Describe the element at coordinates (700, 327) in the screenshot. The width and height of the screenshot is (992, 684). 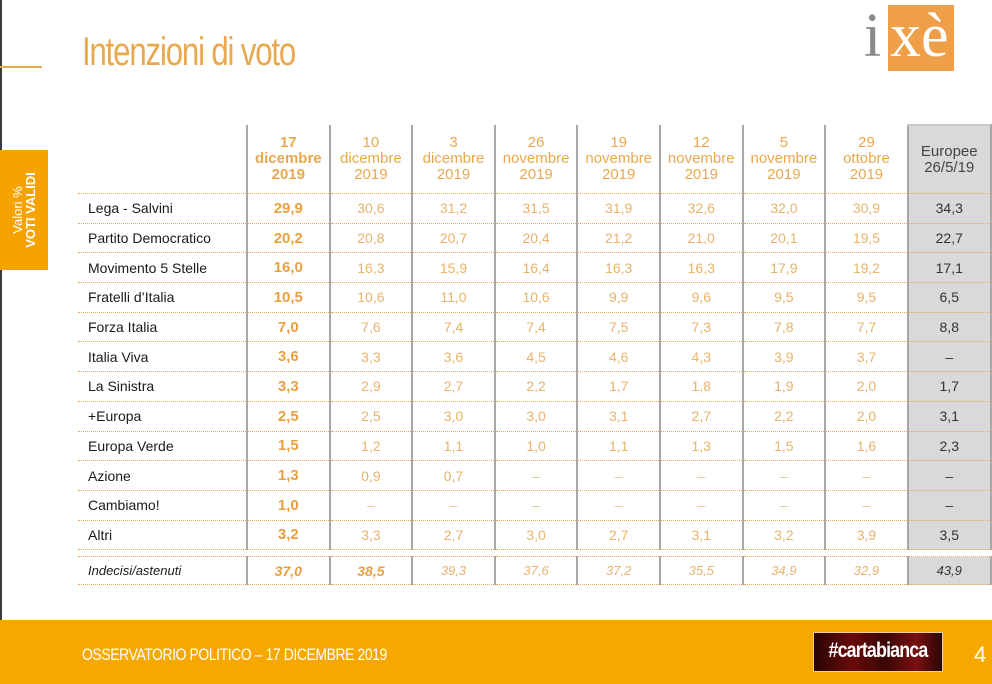
I see `value-cell: 7,3` at that location.